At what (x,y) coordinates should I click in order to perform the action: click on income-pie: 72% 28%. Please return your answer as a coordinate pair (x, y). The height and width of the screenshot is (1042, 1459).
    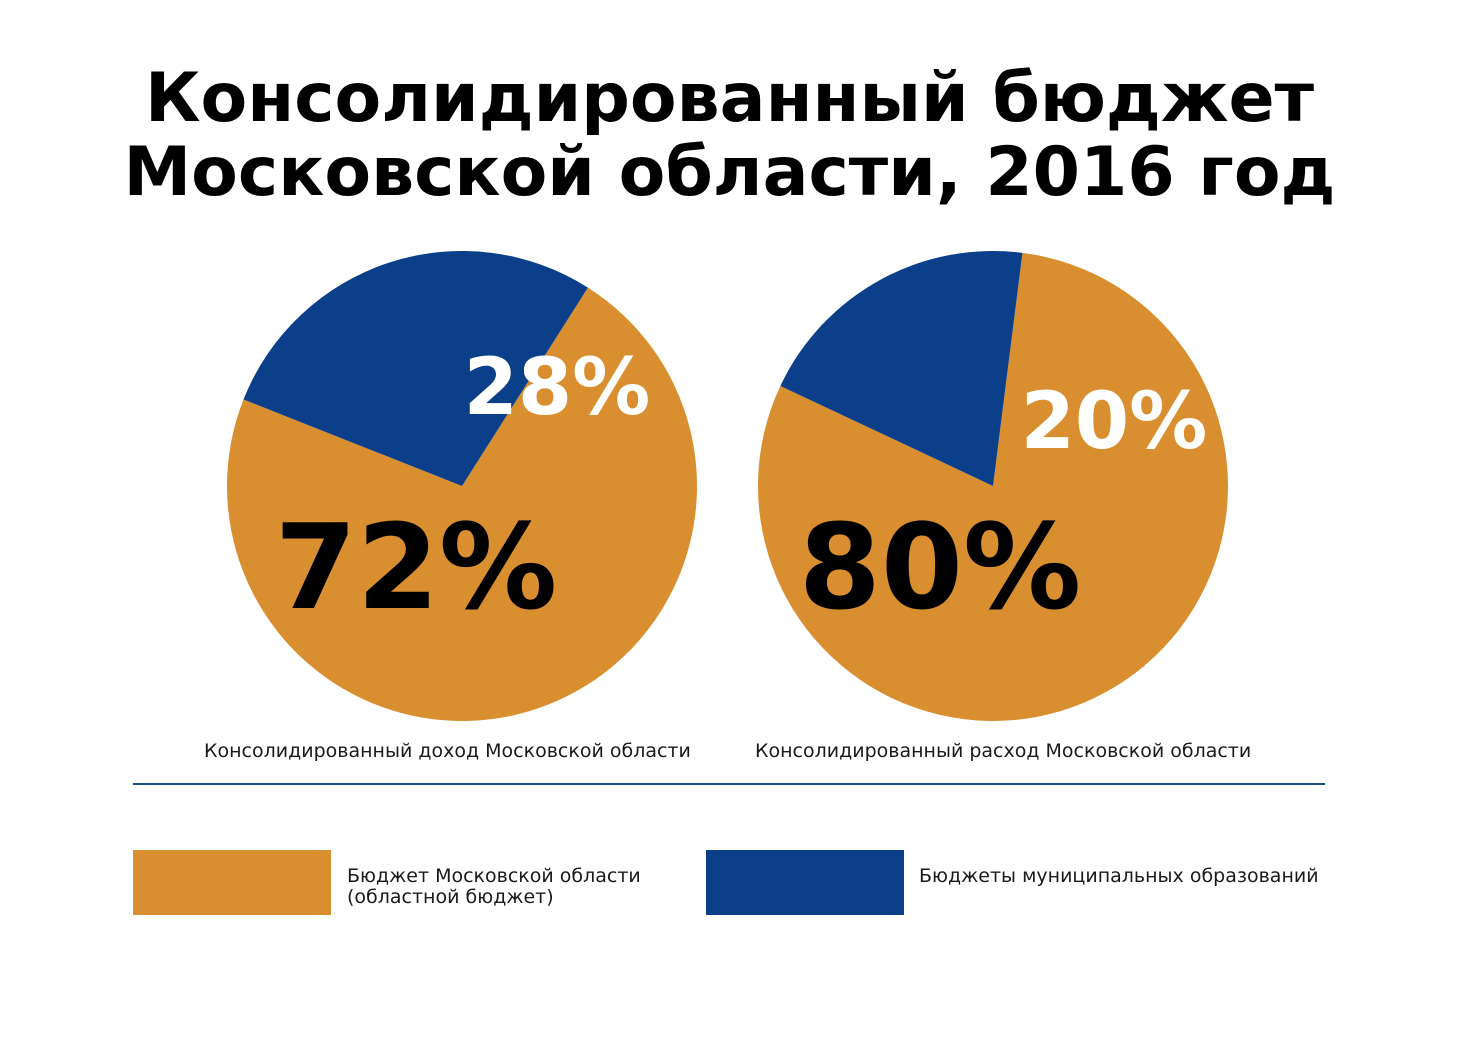
    Looking at the image, I should click on (461, 486).